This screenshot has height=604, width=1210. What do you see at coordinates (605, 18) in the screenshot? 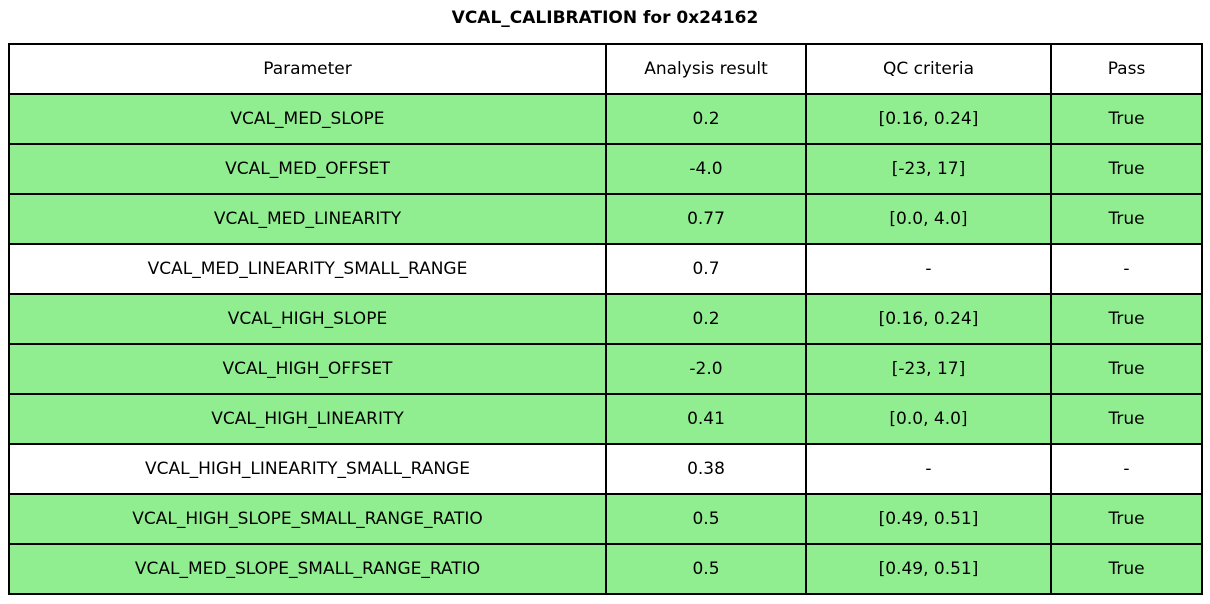
I see `page-title: VCAL_CALIBRATION for 0x24162` at bounding box center [605, 18].